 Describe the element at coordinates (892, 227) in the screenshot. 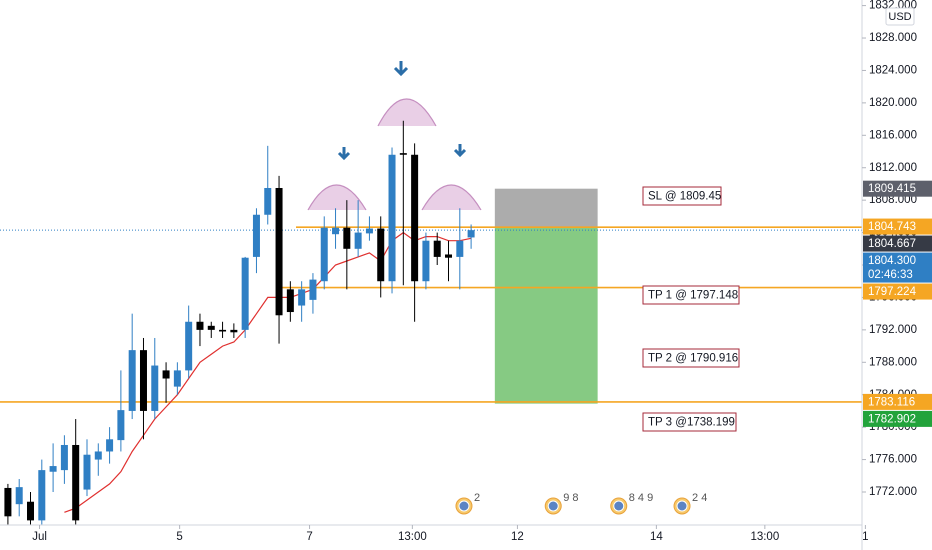

I see `price-label: 1804.743` at that location.